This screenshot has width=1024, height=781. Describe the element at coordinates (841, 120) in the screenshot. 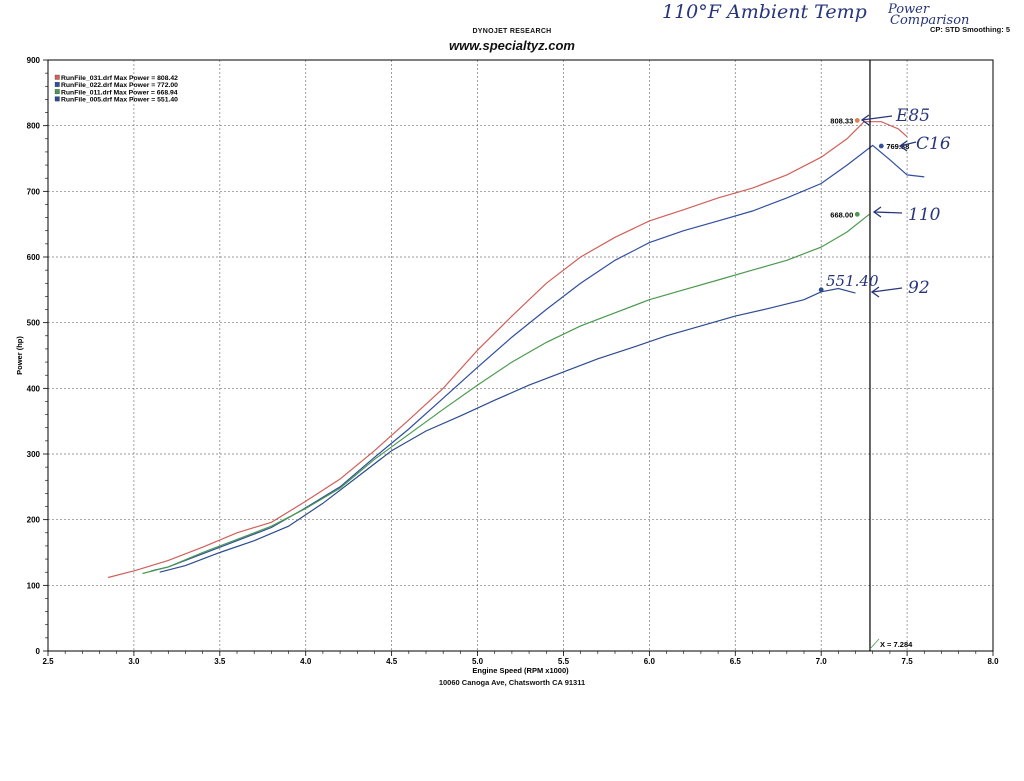

I see `max-value-label-0: 808.33` at that location.